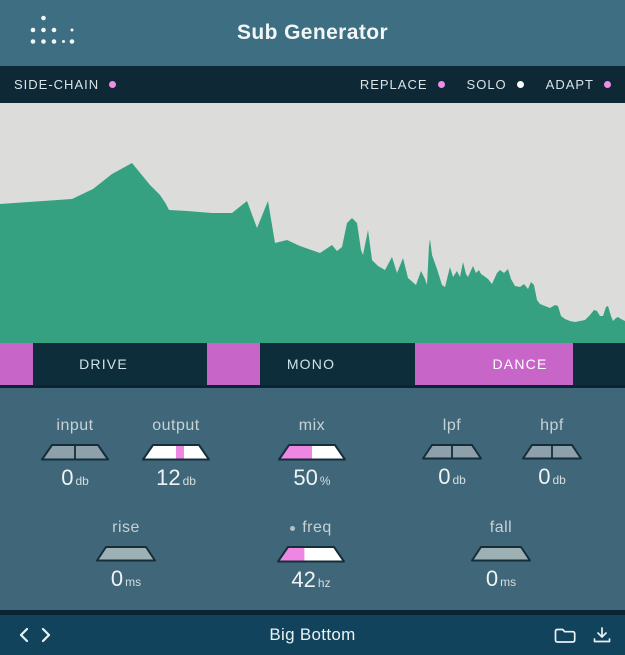 The width and height of the screenshot is (625, 655). I want to click on option-bar-right: REPLACE SOLO ADAPT, so click(485, 84).